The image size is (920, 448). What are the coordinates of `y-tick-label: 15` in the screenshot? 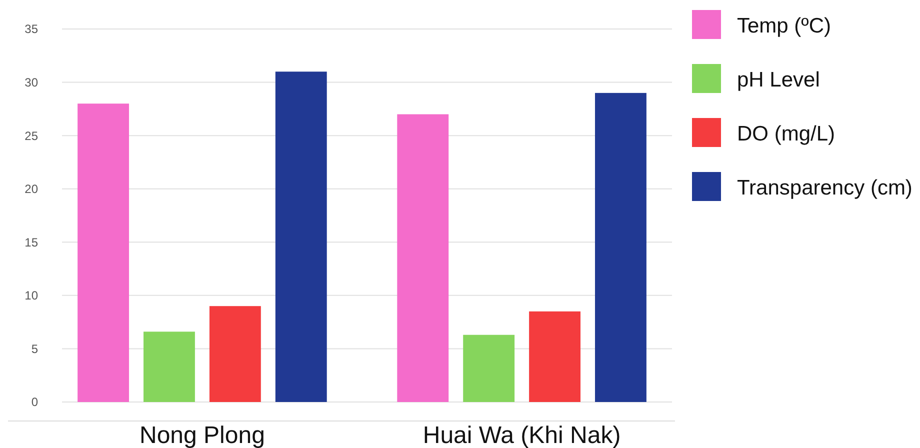 It's located at (31, 242).